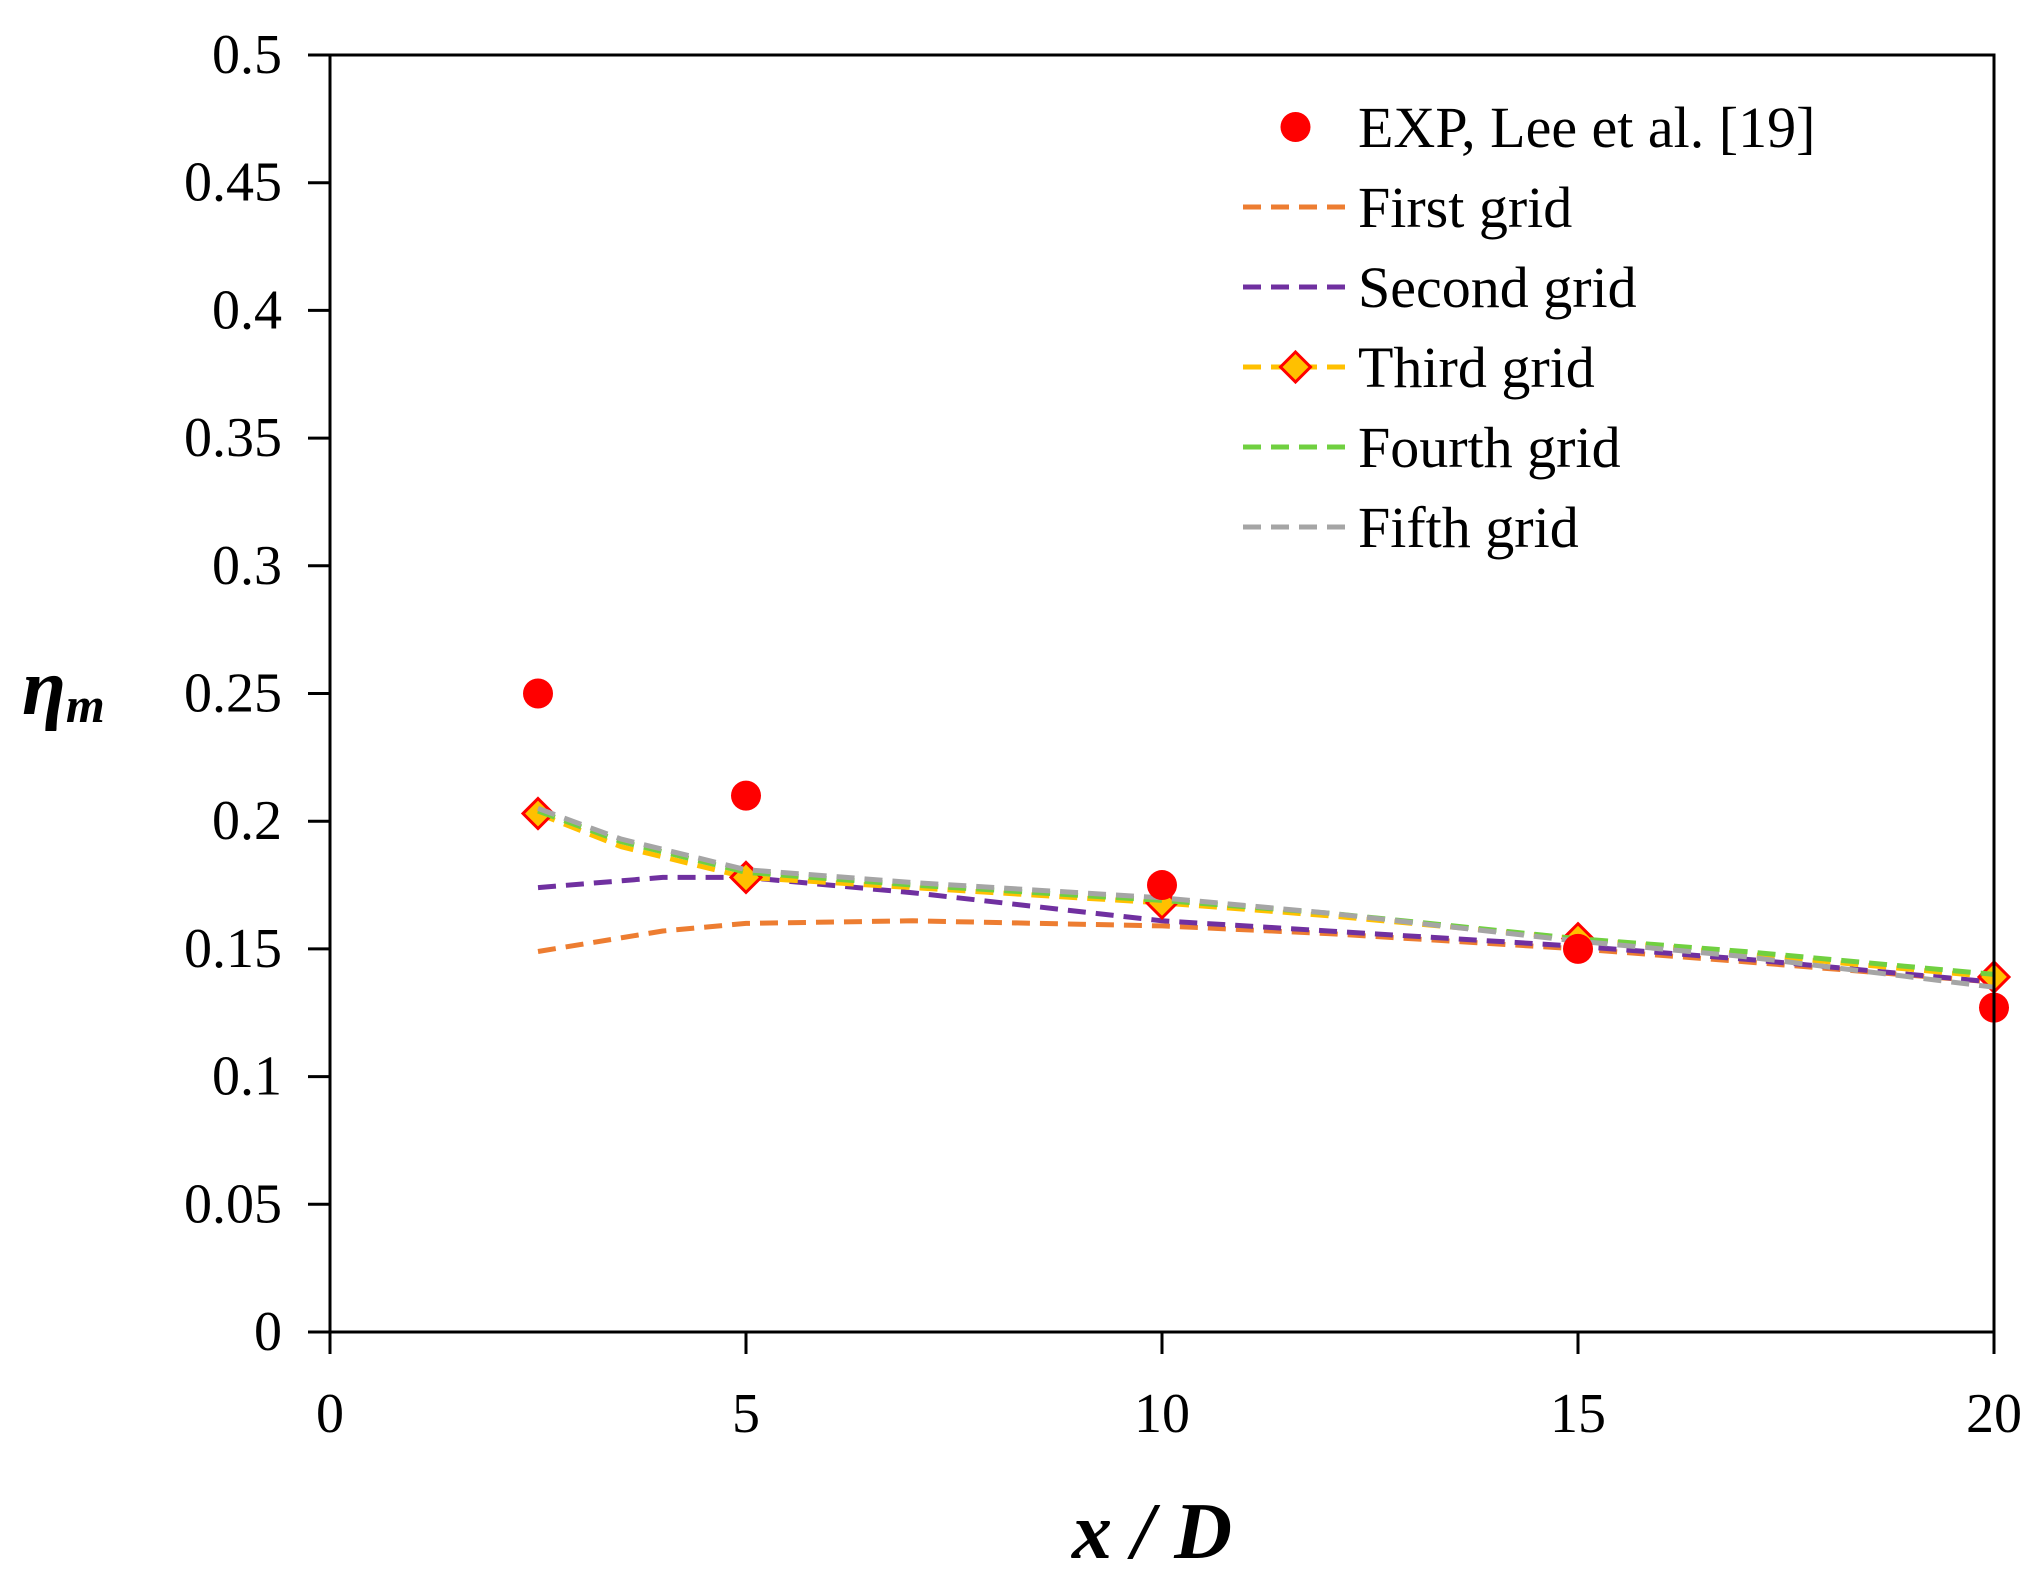 Image resolution: width=2043 pixels, height=1577 pixels. I want to click on y-tick-label: 0.4, so click(247, 310).